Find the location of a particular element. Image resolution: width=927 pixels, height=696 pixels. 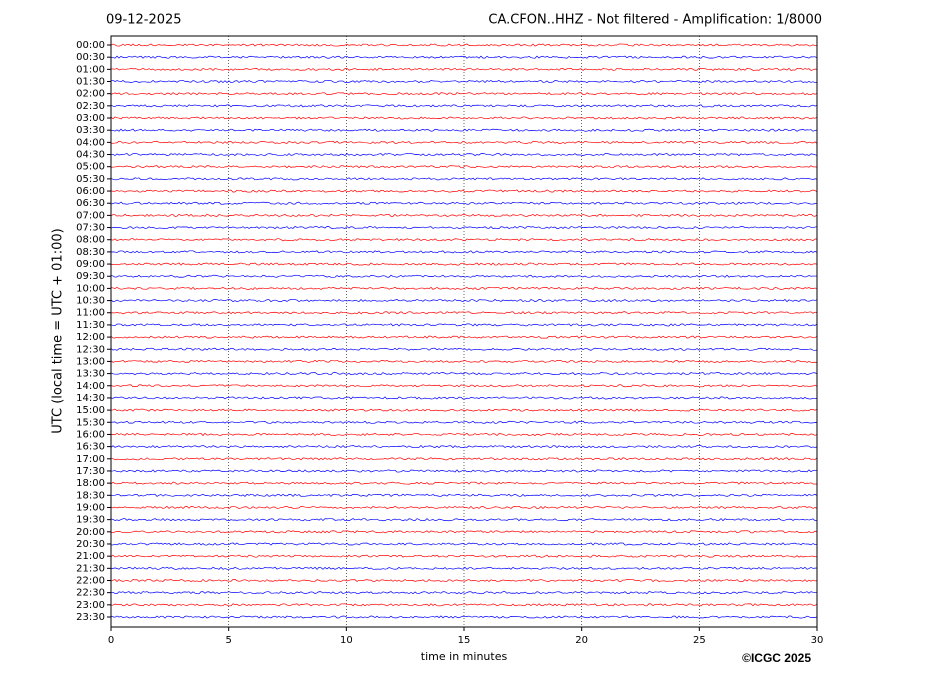

y-tick-label: 23:00 is located at coordinates (90, 605).